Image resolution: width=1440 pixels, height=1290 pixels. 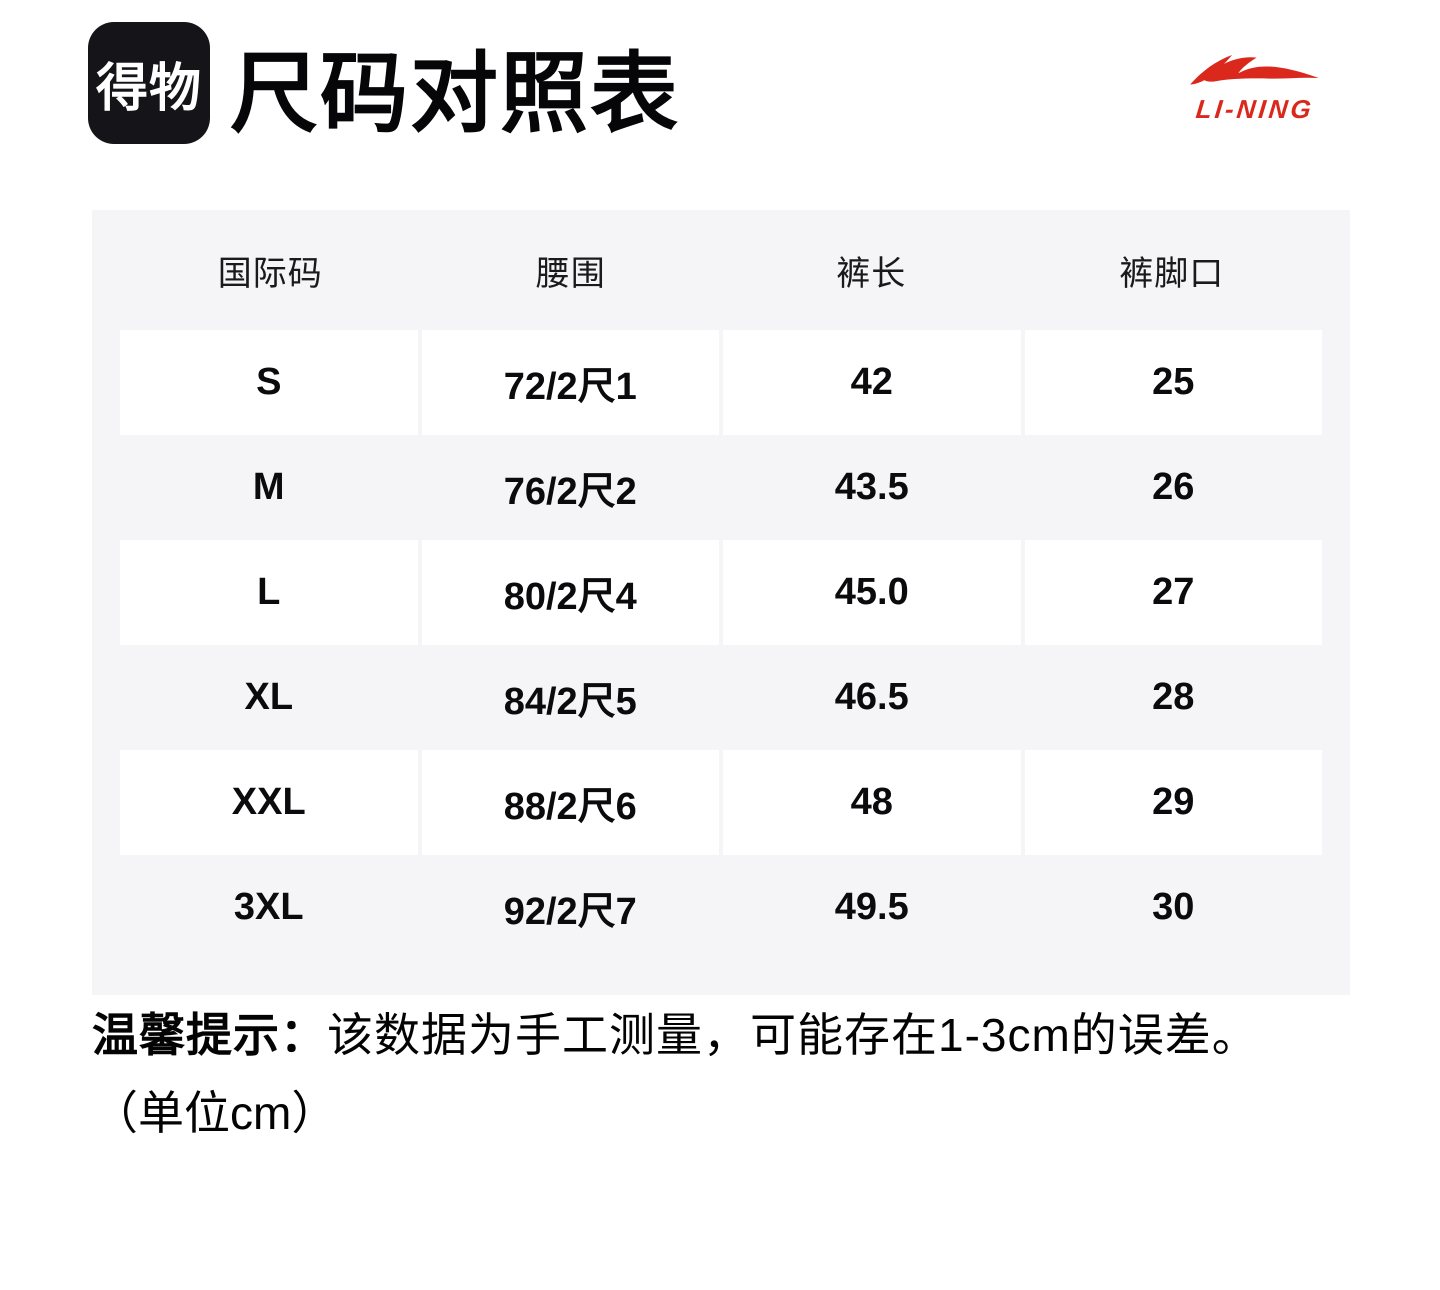 What do you see at coordinates (871, 907) in the screenshot?
I see `length-cell: 49.5` at bounding box center [871, 907].